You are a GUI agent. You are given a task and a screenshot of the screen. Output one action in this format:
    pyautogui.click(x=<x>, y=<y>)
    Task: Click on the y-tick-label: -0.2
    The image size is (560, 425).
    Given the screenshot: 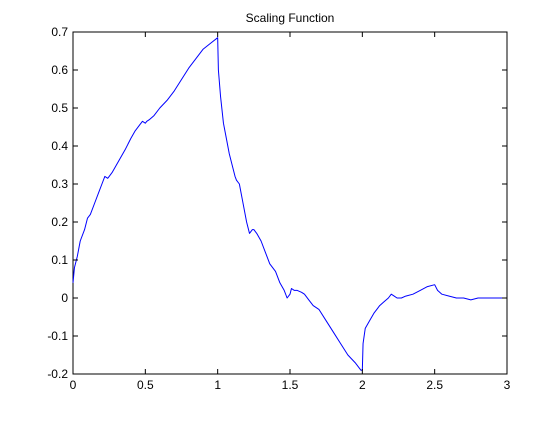 What is the action you would take?
    pyautogui.click(x=57, y=374)
    